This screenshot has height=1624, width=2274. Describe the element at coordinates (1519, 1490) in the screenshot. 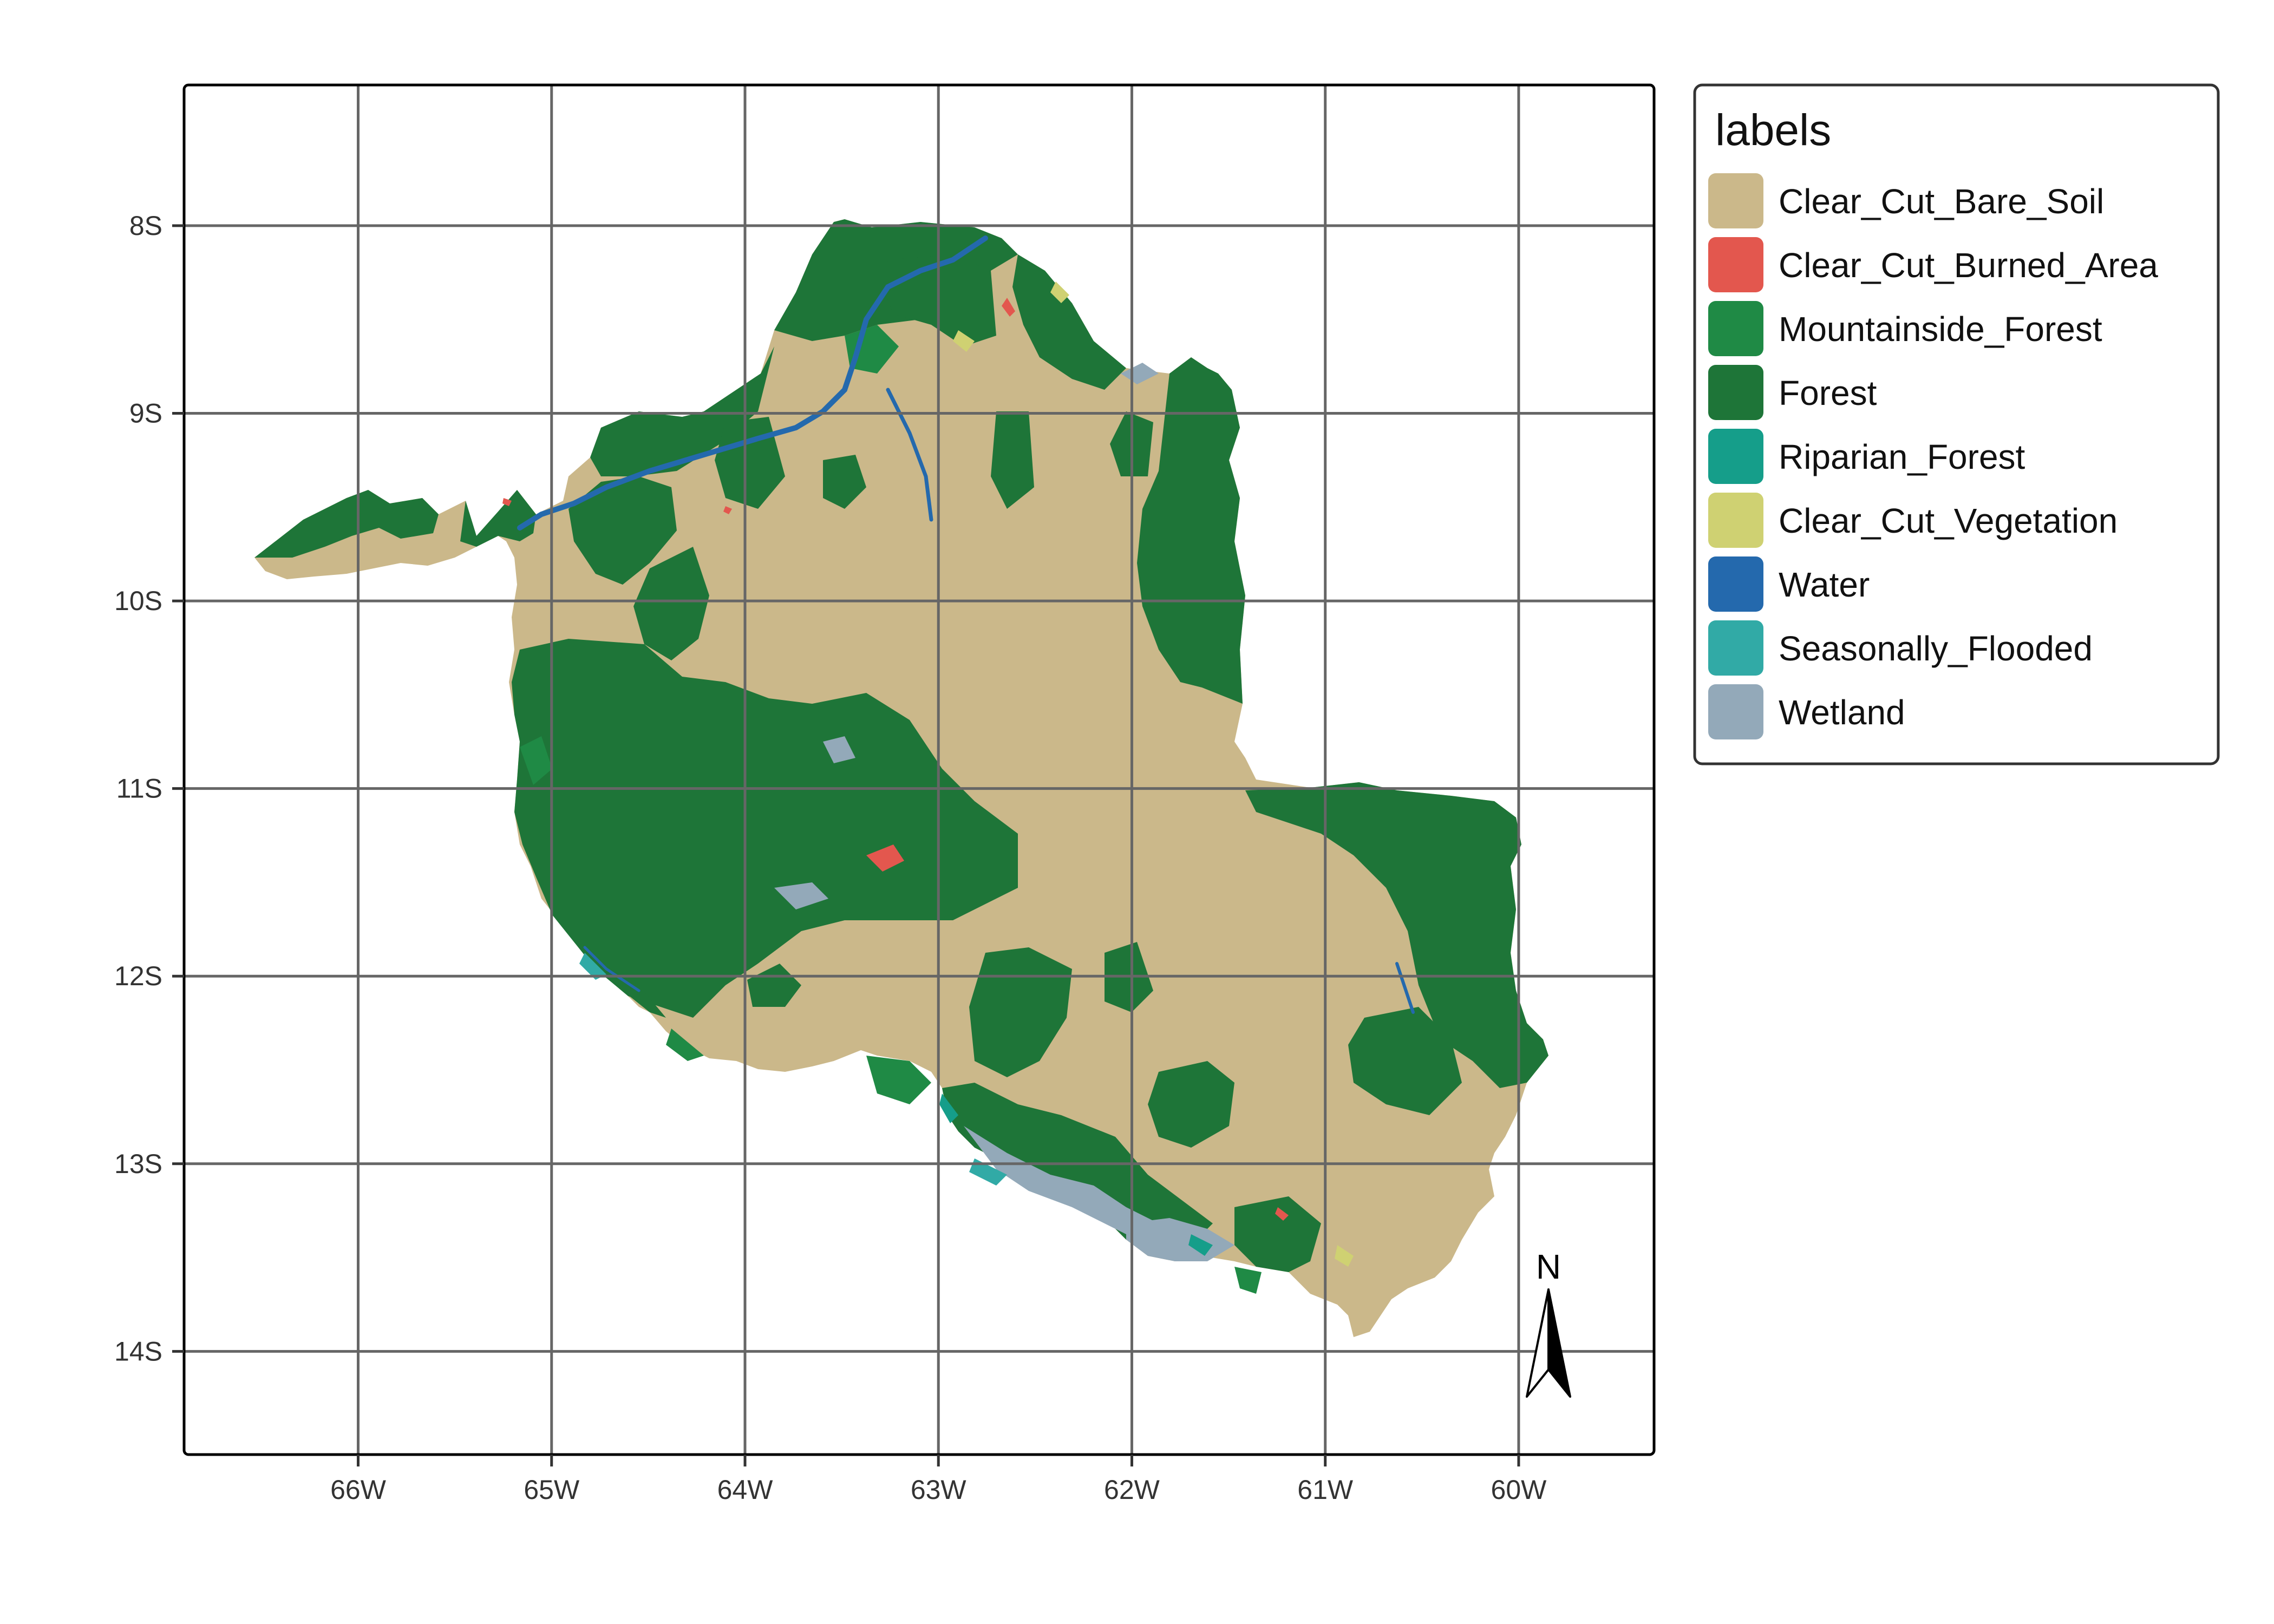

I see `x-tick-label: 60W` at that location.